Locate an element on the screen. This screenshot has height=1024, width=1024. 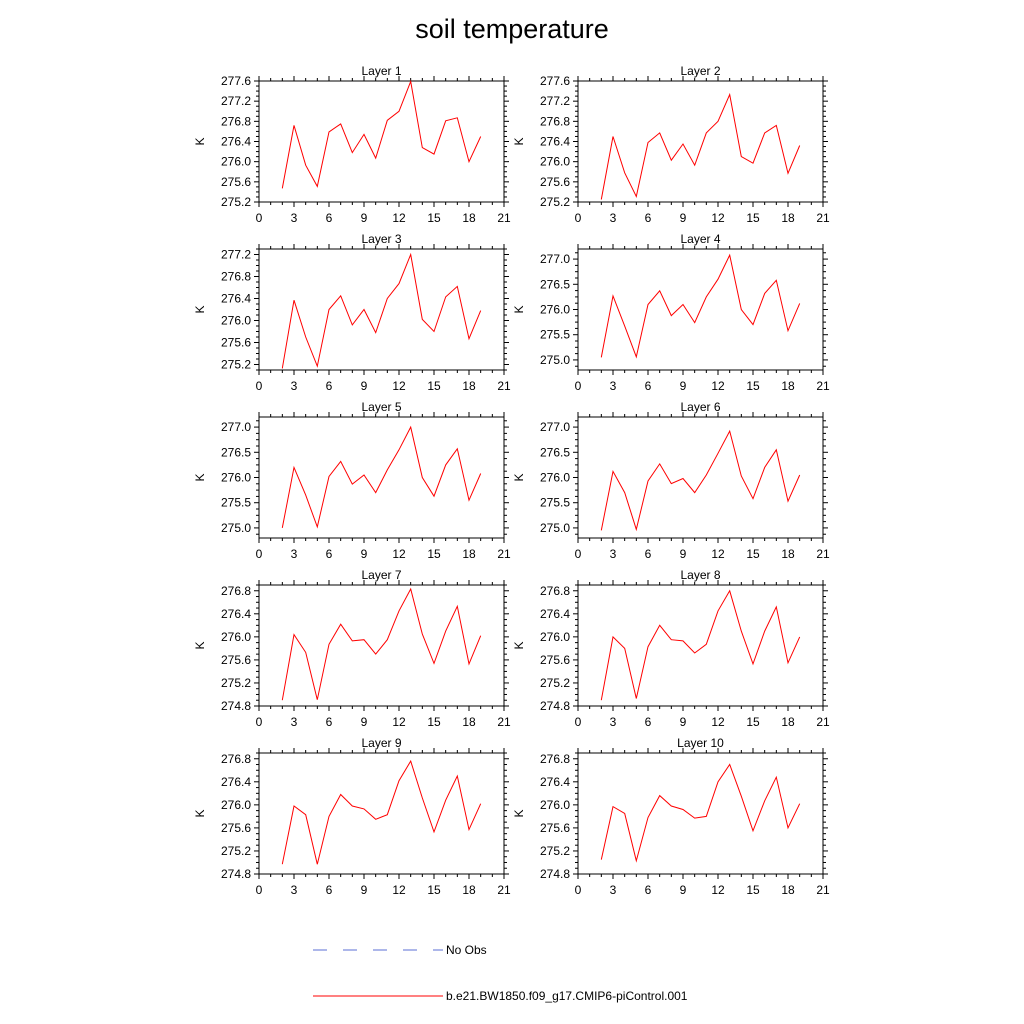
panel-title: Layer 6 is located at coordinates (700, 407).